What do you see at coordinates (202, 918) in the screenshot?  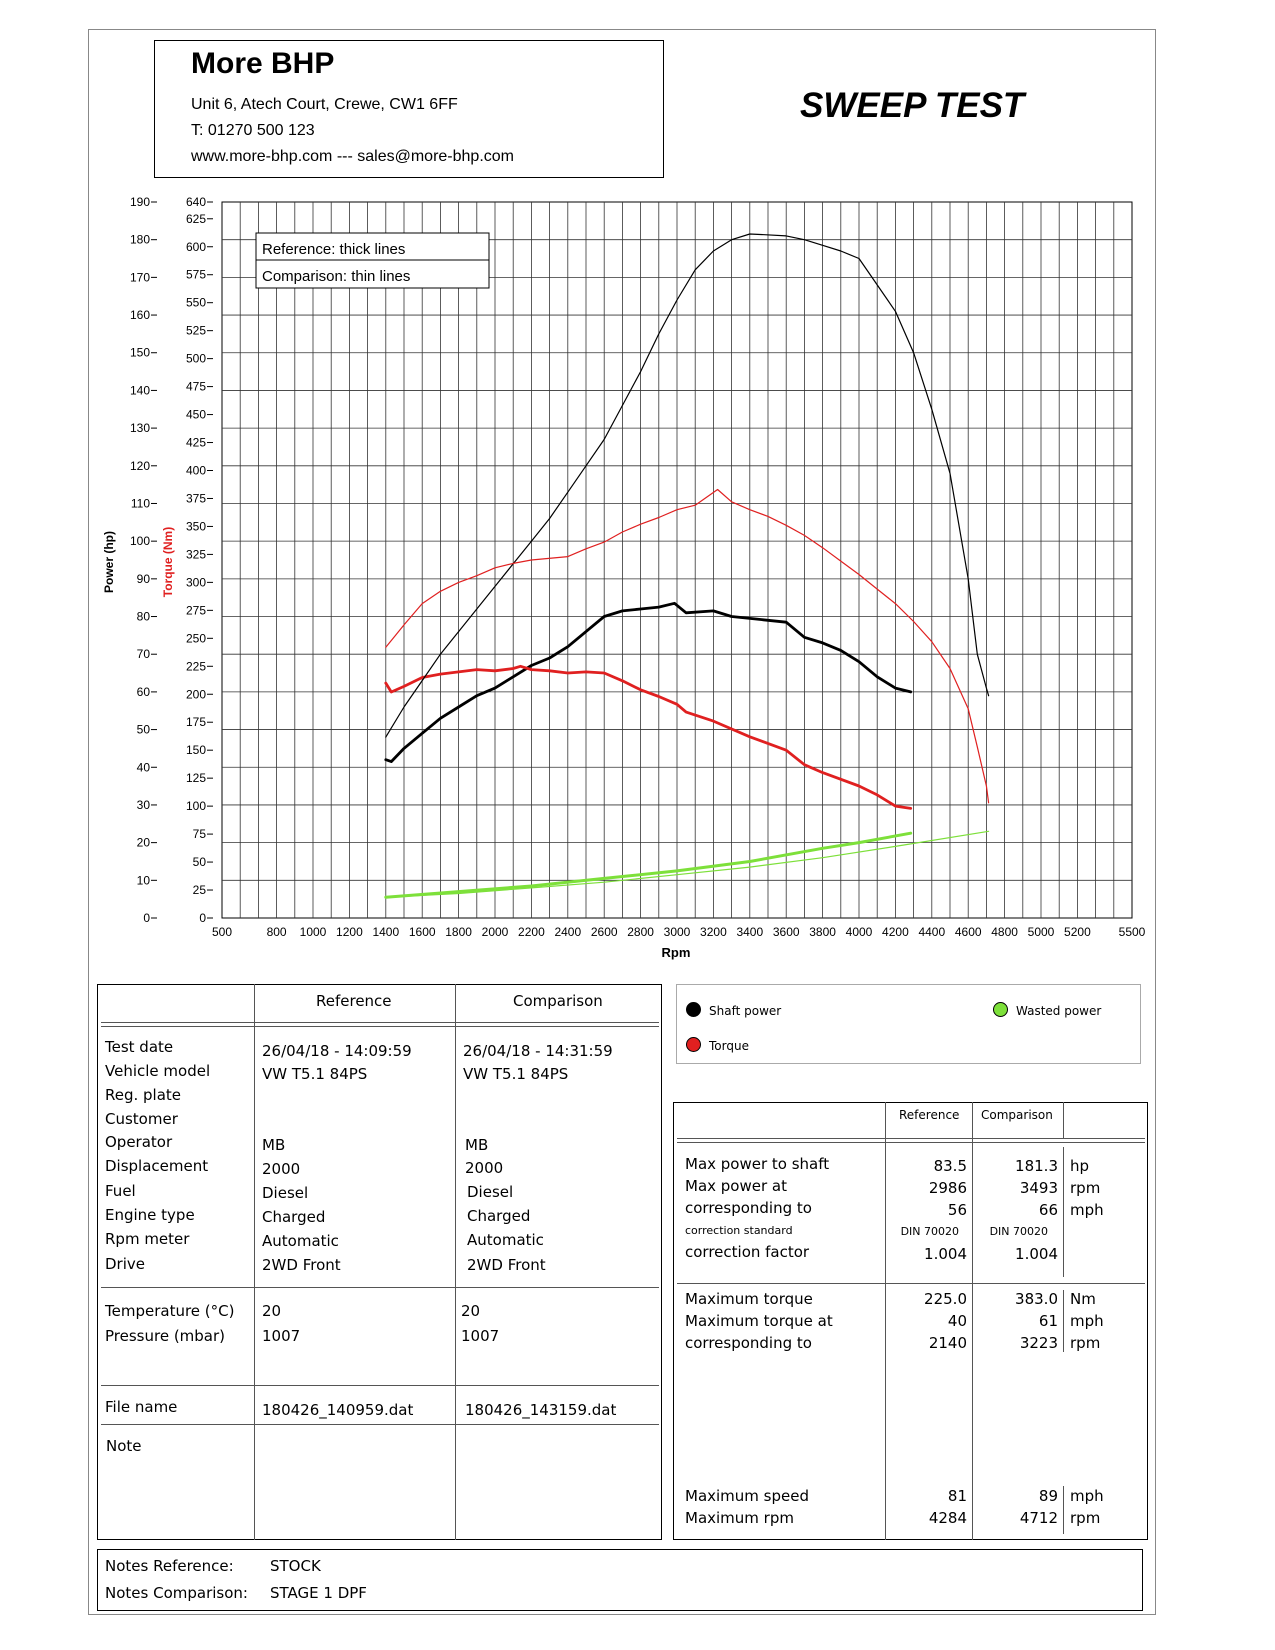 I see `torque-tick-label: 0` at bounding box center [202, 918].